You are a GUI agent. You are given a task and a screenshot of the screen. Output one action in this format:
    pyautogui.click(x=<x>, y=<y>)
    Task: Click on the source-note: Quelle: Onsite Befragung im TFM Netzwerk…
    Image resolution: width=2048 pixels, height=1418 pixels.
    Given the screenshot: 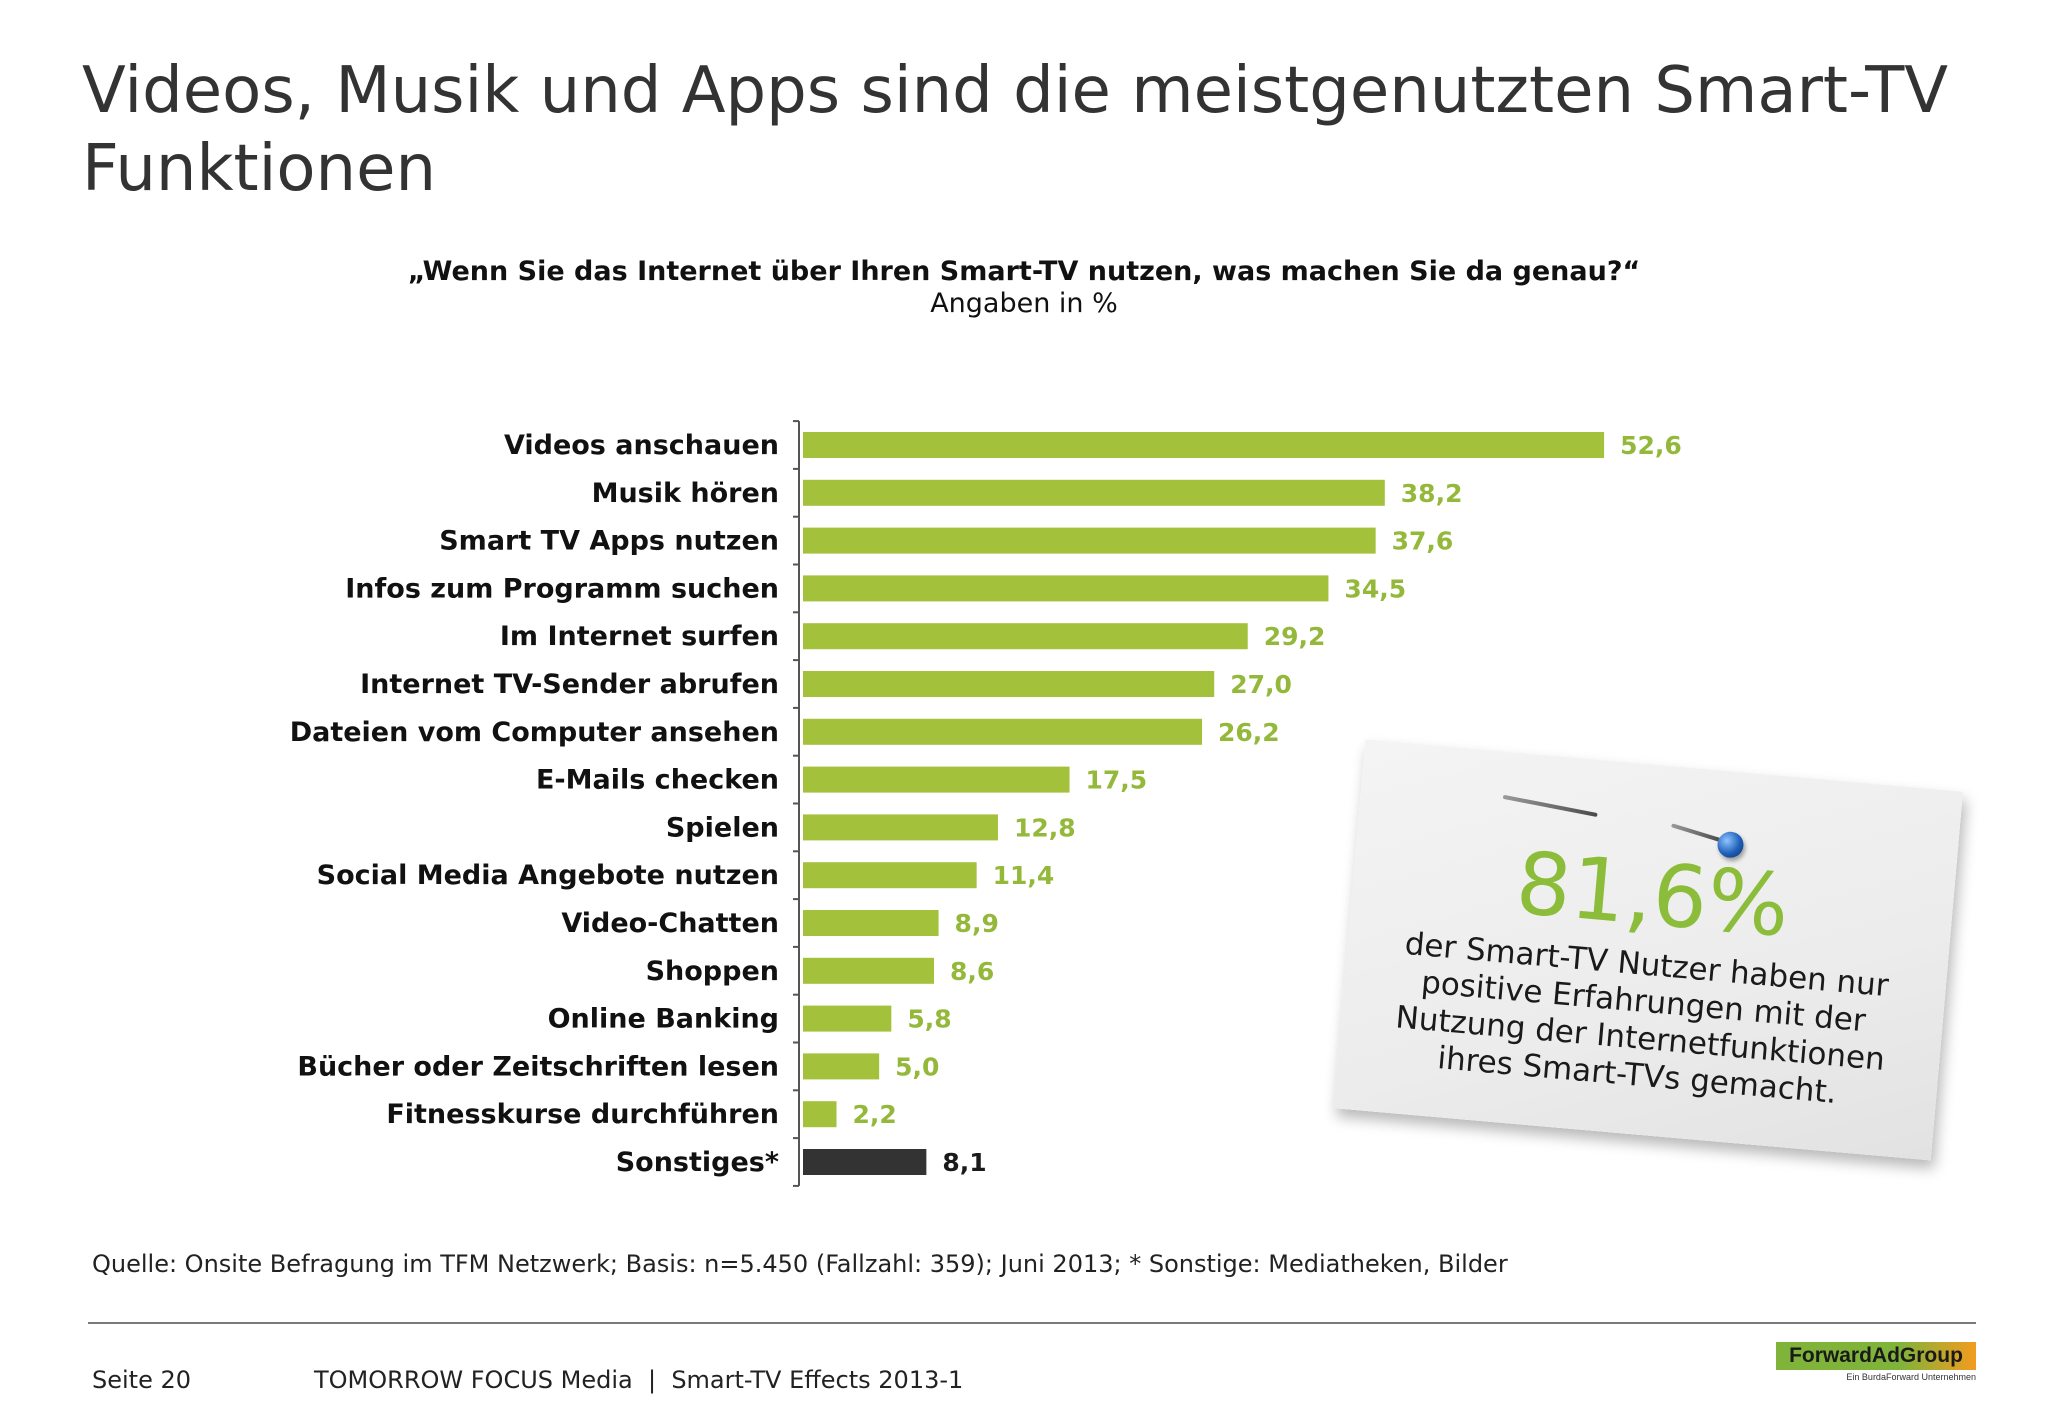 What is the action you would take?
    pyautogui.click(x=800, y=1264)
    